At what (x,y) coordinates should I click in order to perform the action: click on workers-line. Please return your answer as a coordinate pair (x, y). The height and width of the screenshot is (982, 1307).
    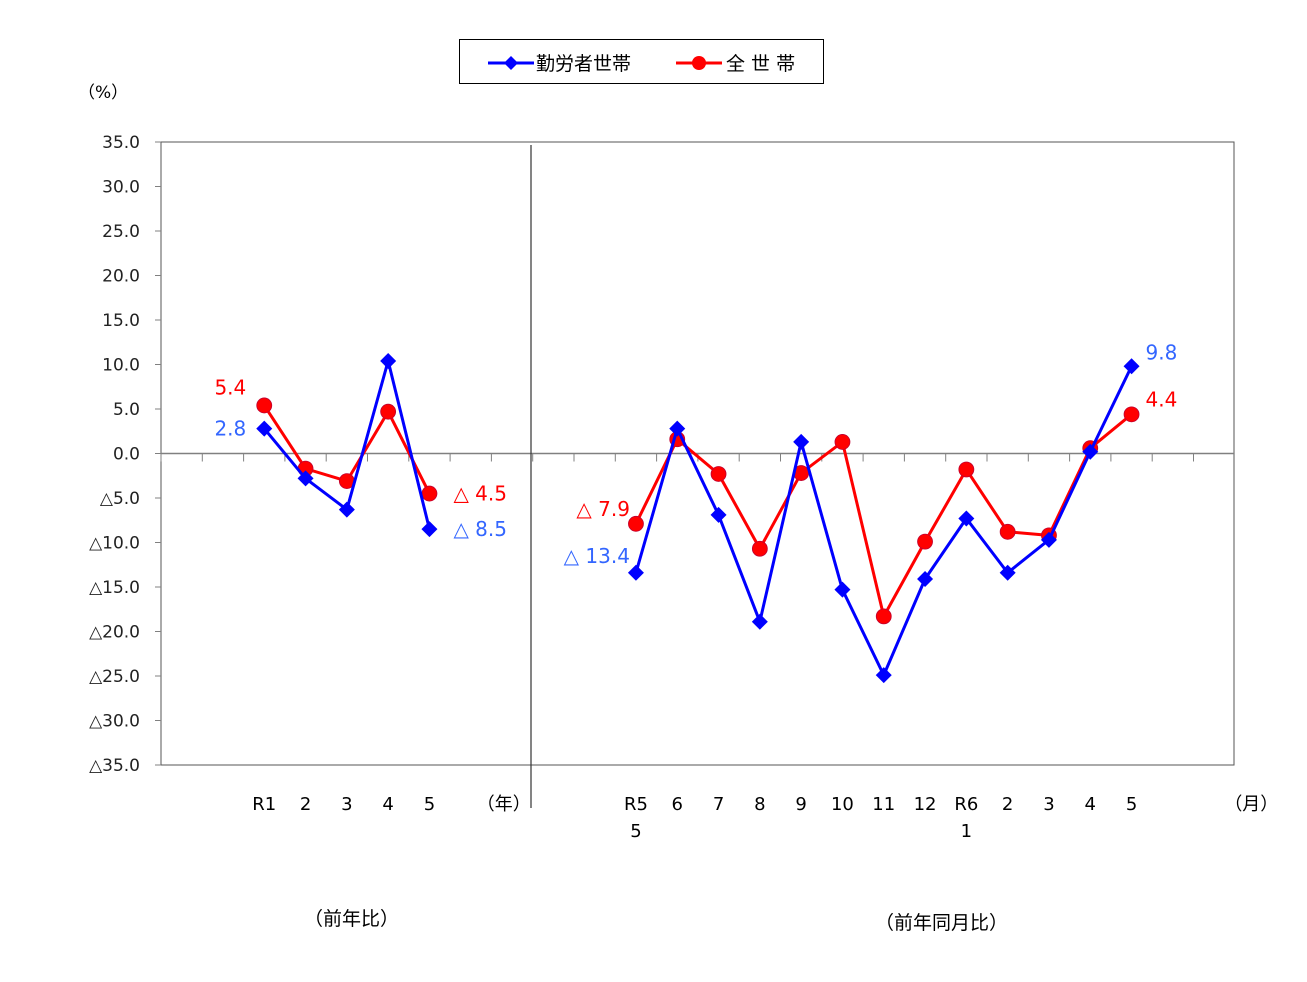
    Looking at the image, I should click on (883, 522).